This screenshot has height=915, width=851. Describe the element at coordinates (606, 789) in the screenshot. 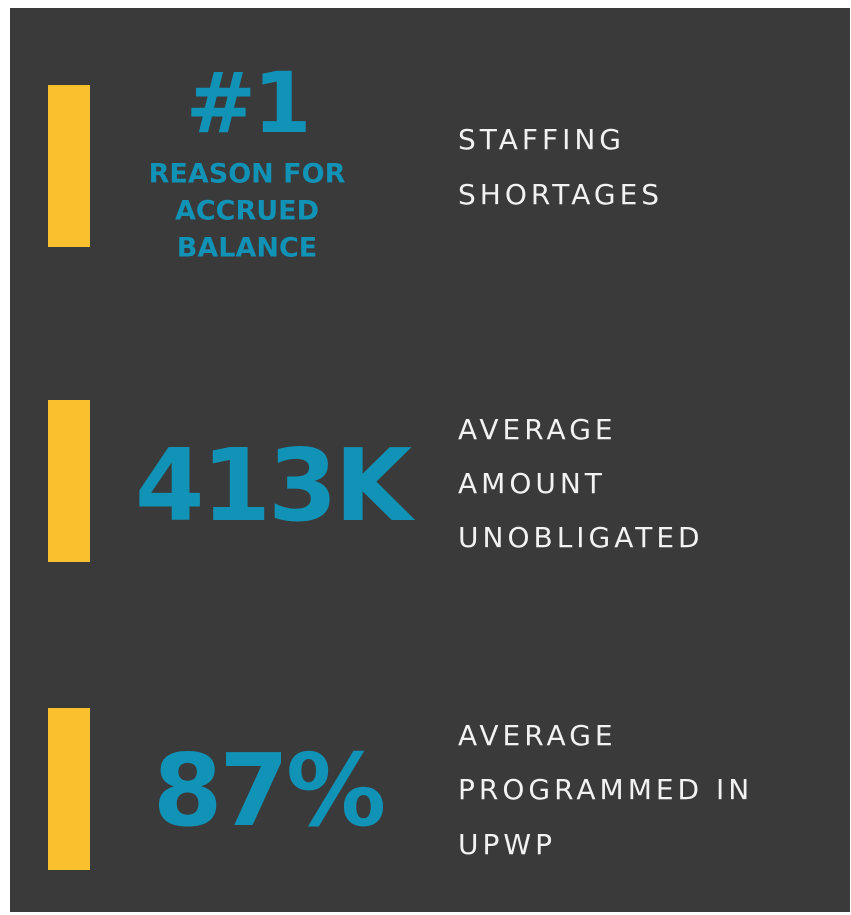

I see `description: PROGRAMMED IN` at that location.